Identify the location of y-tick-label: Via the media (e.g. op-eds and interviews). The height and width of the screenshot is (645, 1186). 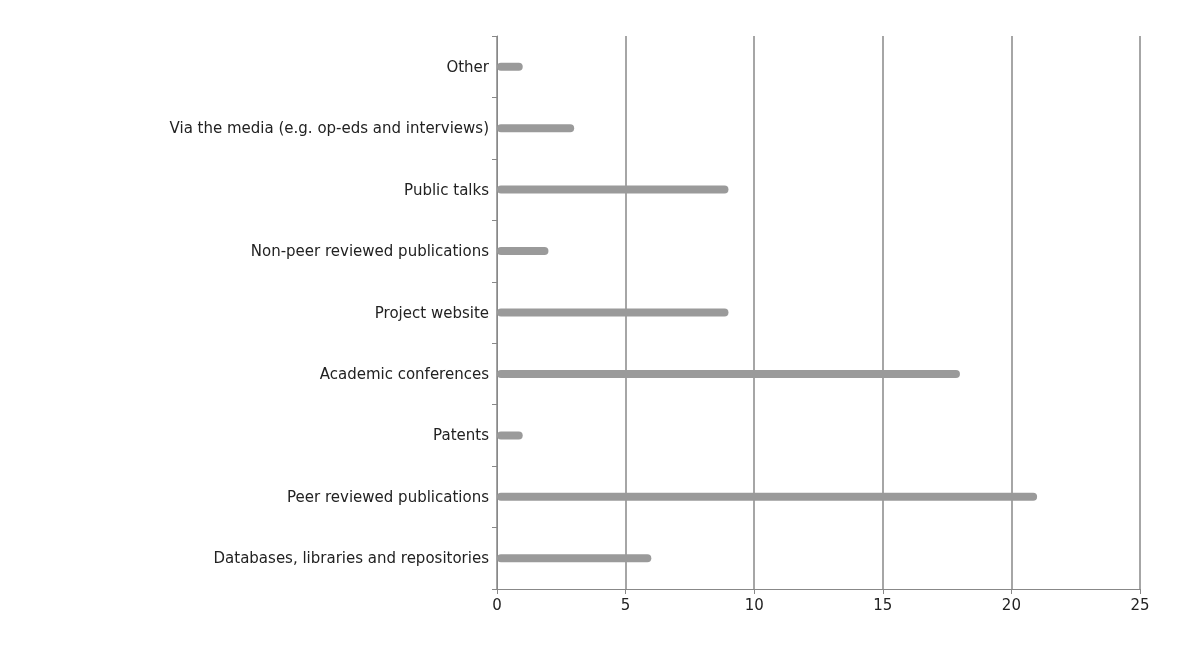
(329, 128).